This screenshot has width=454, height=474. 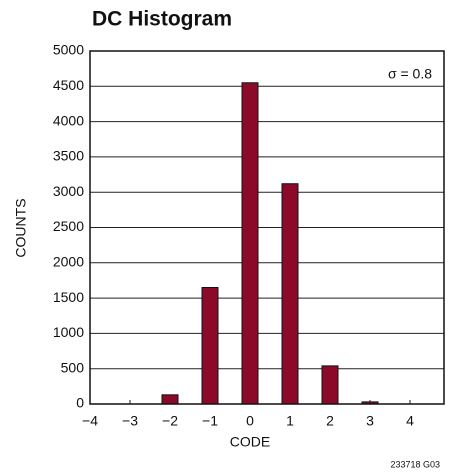 What do you see at coordinates (210, 421) in the screenshot?
I see `x-tick-label: −1` at bounding box center [210, 421].